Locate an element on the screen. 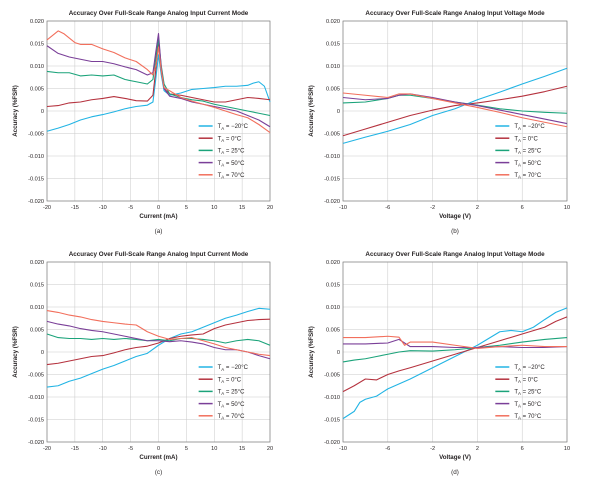 The height and width of the screenshot is (481, 589). panel-caption: (c) is located at coordinates (158, 472).